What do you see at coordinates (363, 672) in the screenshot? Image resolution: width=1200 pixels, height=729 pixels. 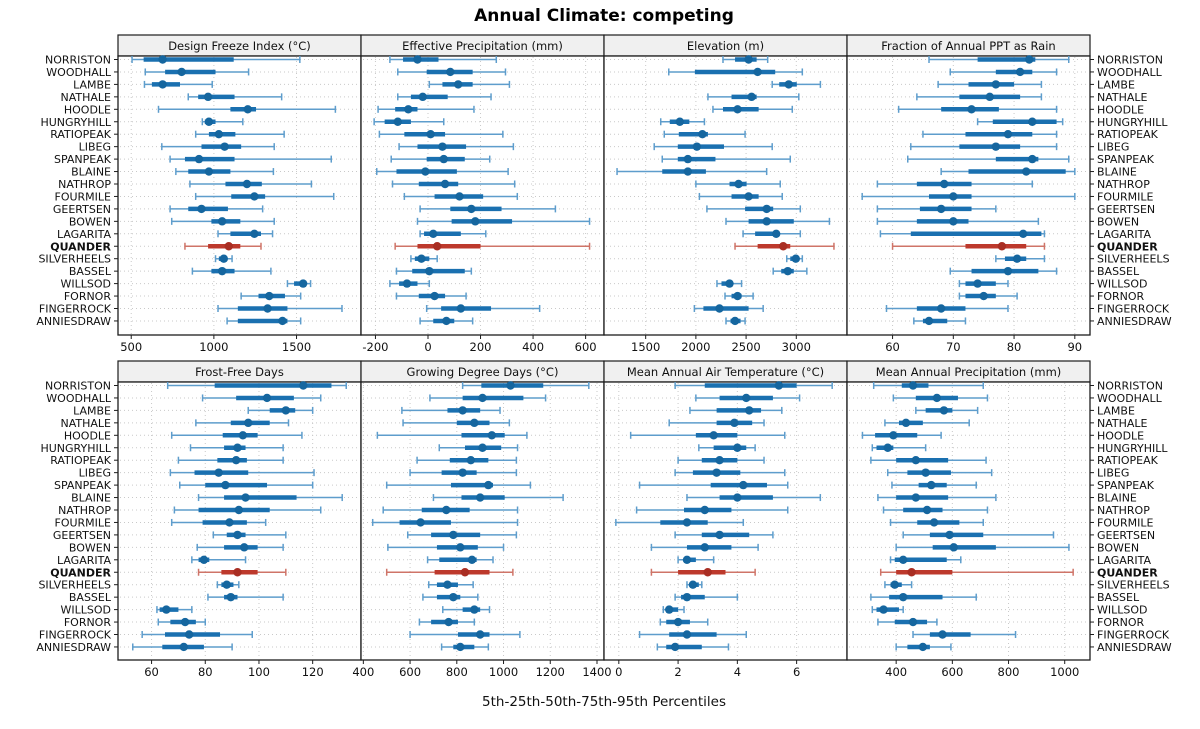 I see `axis-tick-label: 400` at bounding box center [363, 672].